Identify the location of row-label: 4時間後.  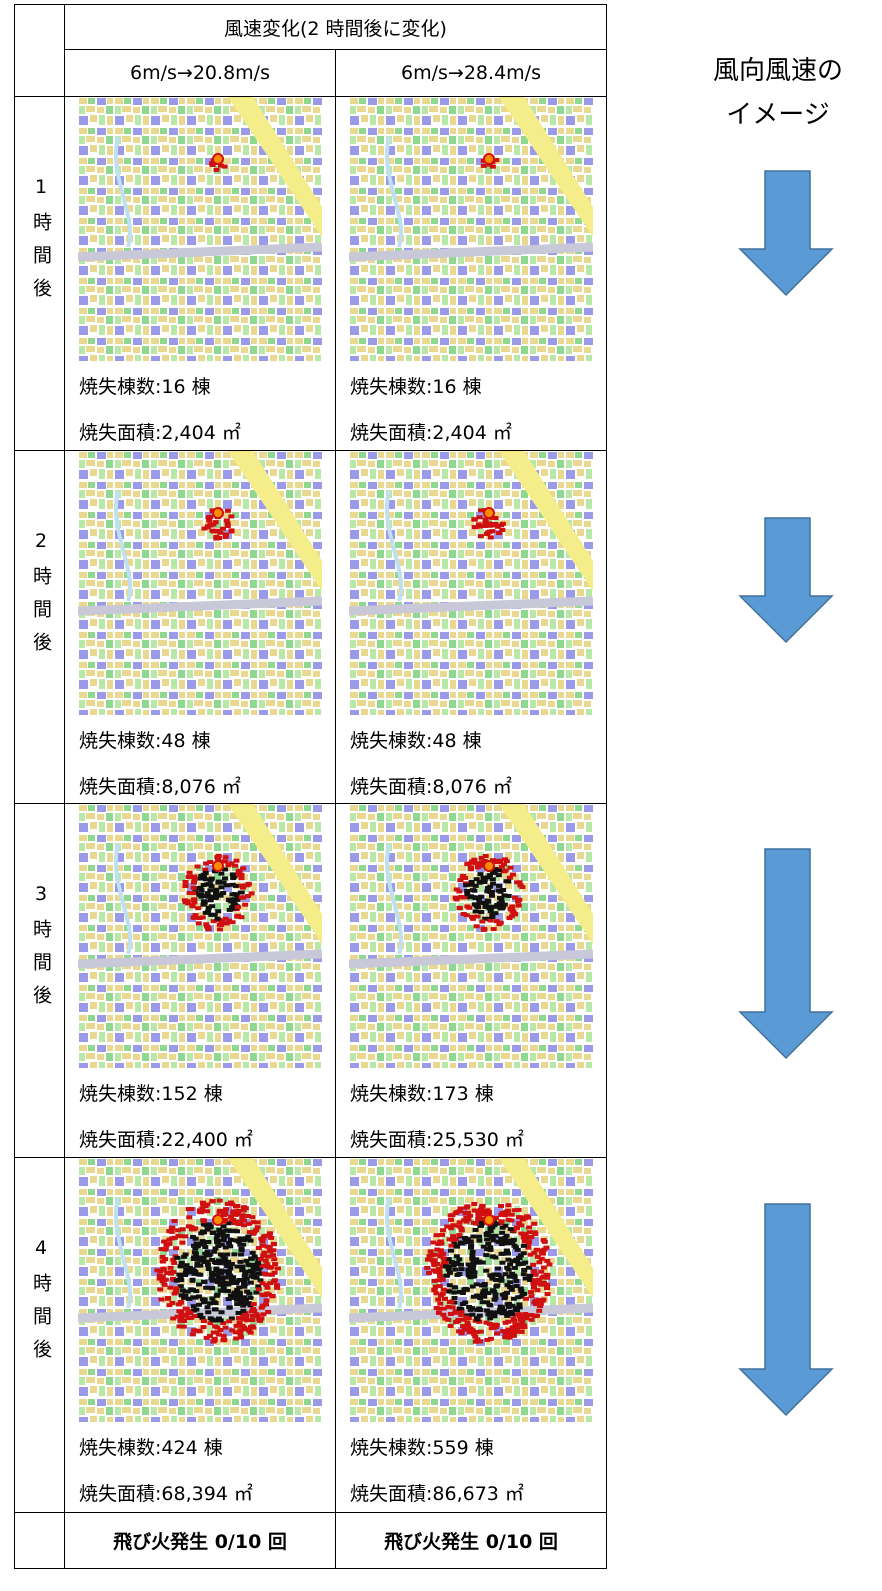
(41, 1304).